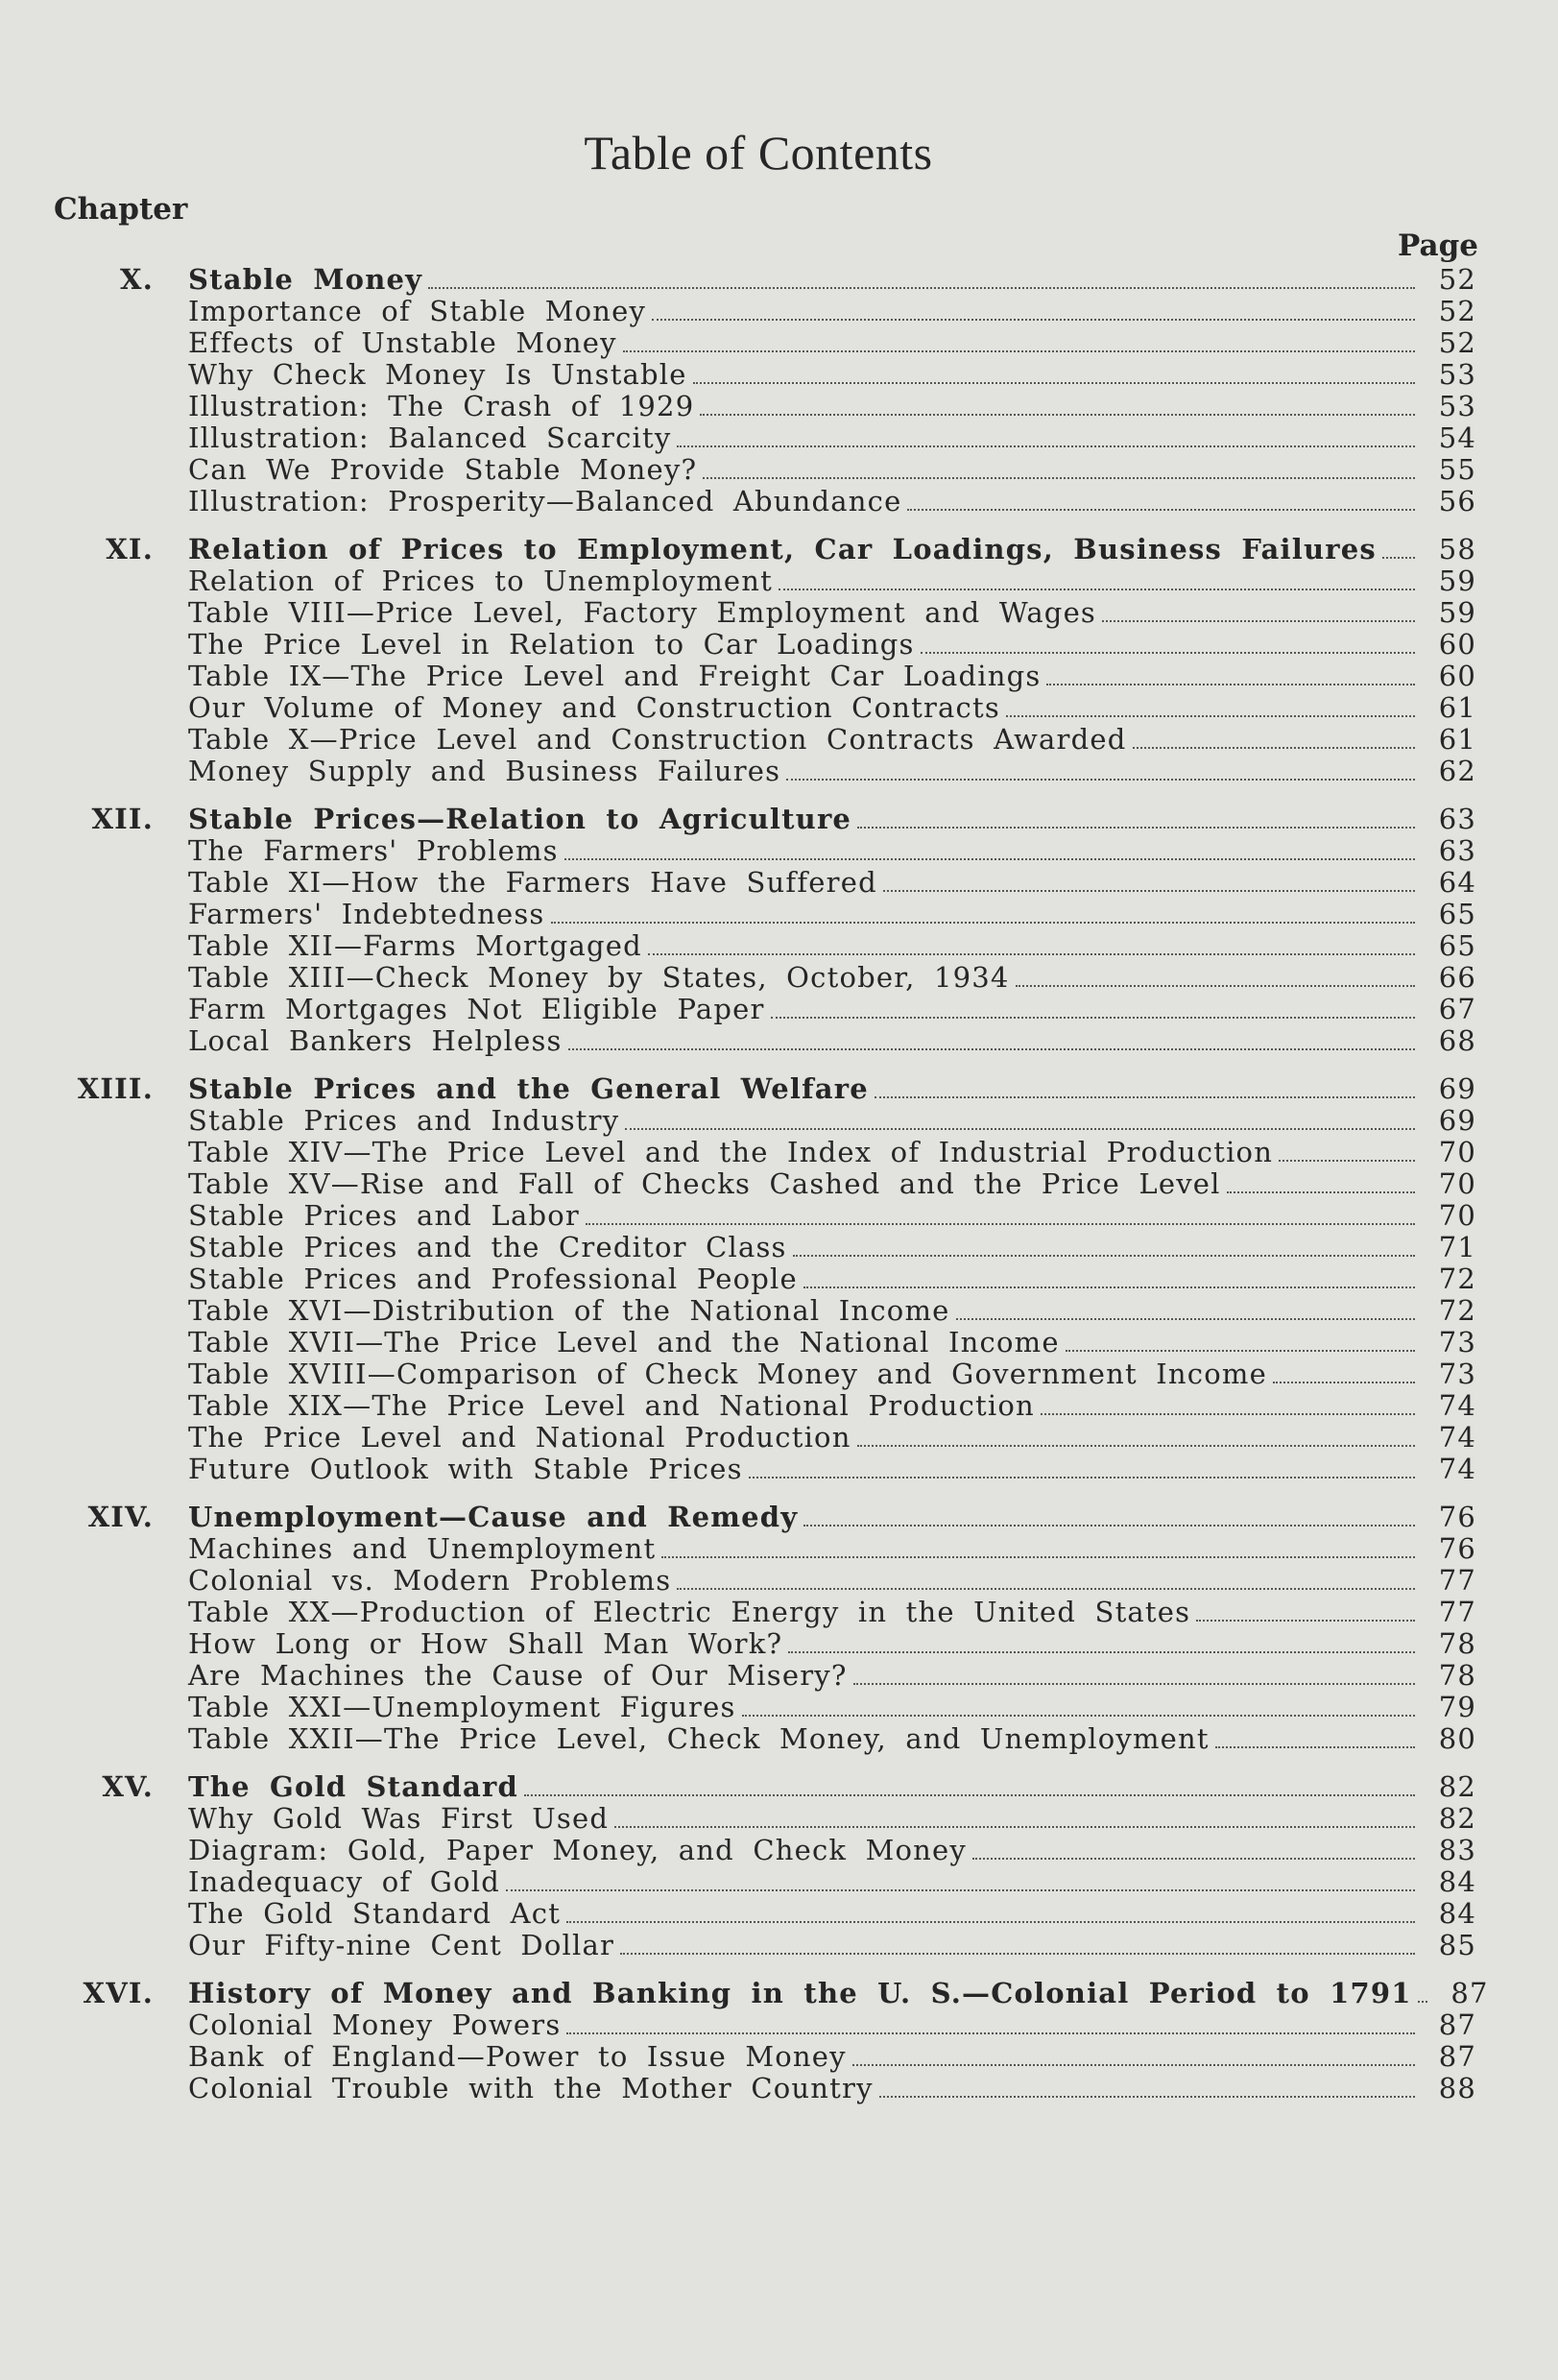  Describe the element at coordinates (767, 1247) in the screenshot. I see `section-row: Stable Prices and the Creditor Class 71` at that location.